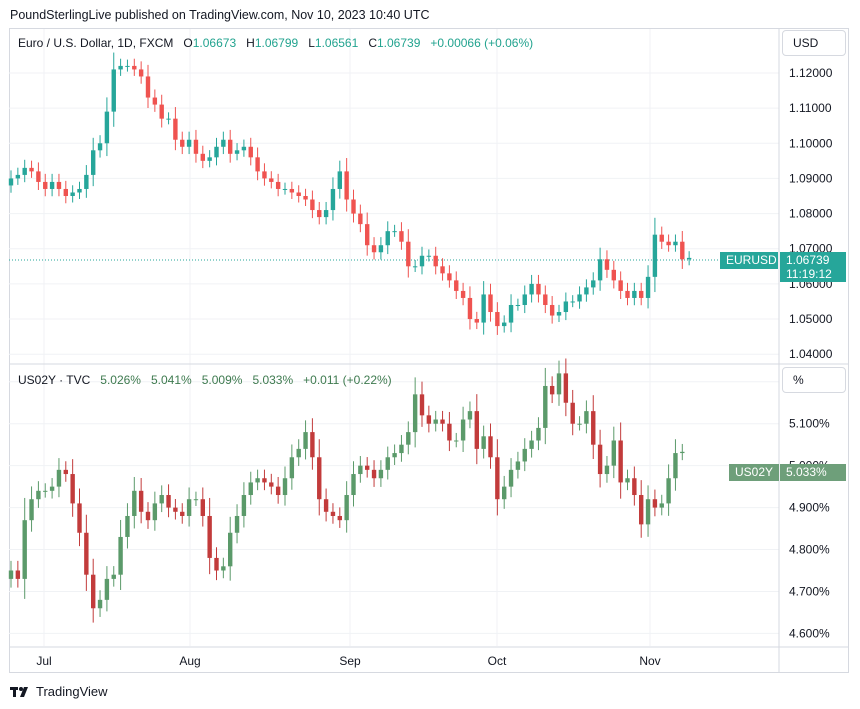 The height and width of the screenshot is (709, 860). I want to click on currency-button: USD, so click(814, 43).